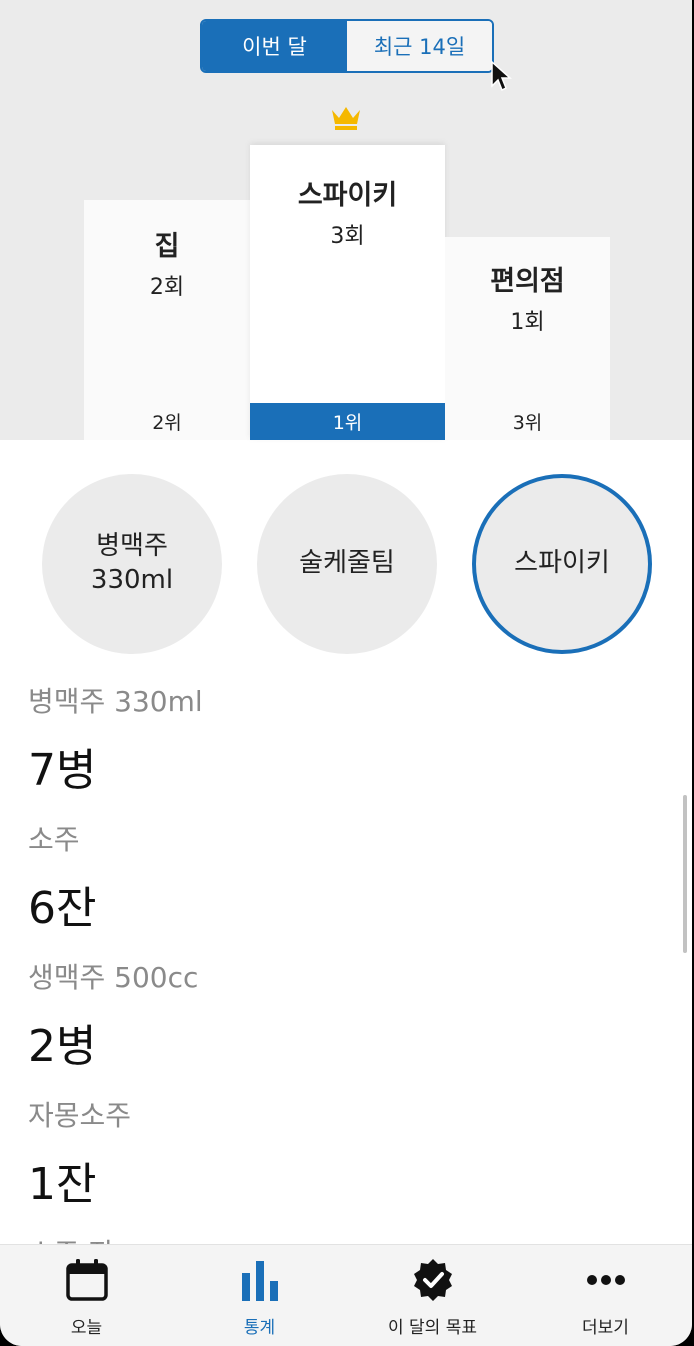 The image size is (694, 1346). I want to click on drink-filter-volume: 330ml, so click(132, 580).